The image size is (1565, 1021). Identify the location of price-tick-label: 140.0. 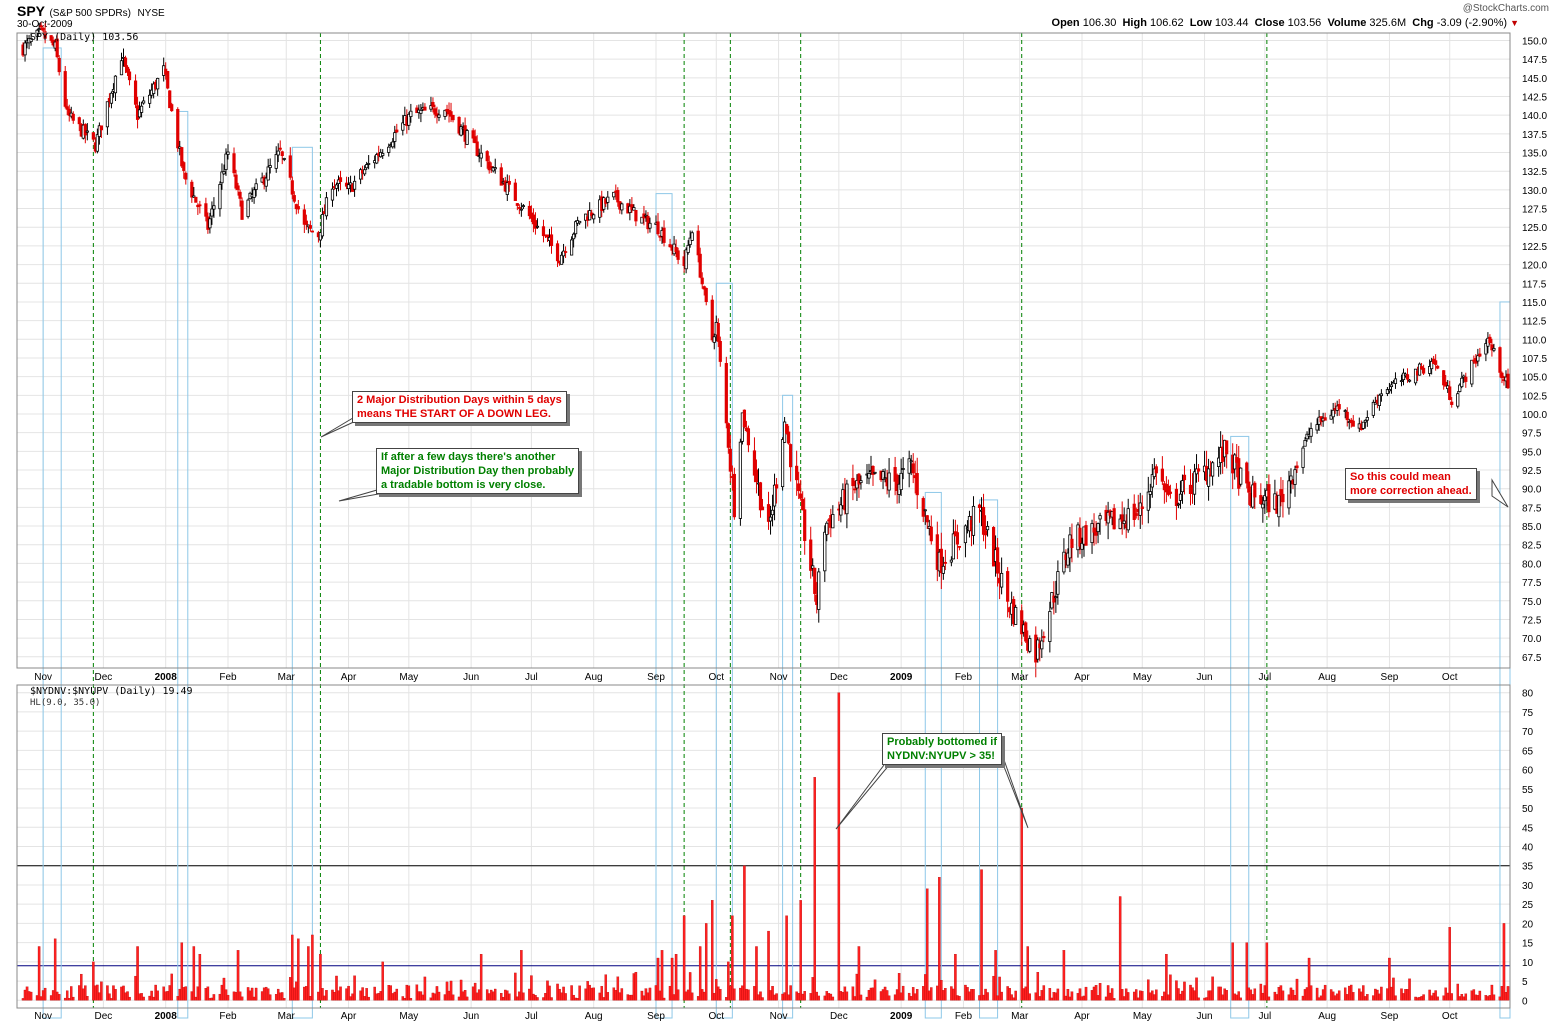
(1534, 116).